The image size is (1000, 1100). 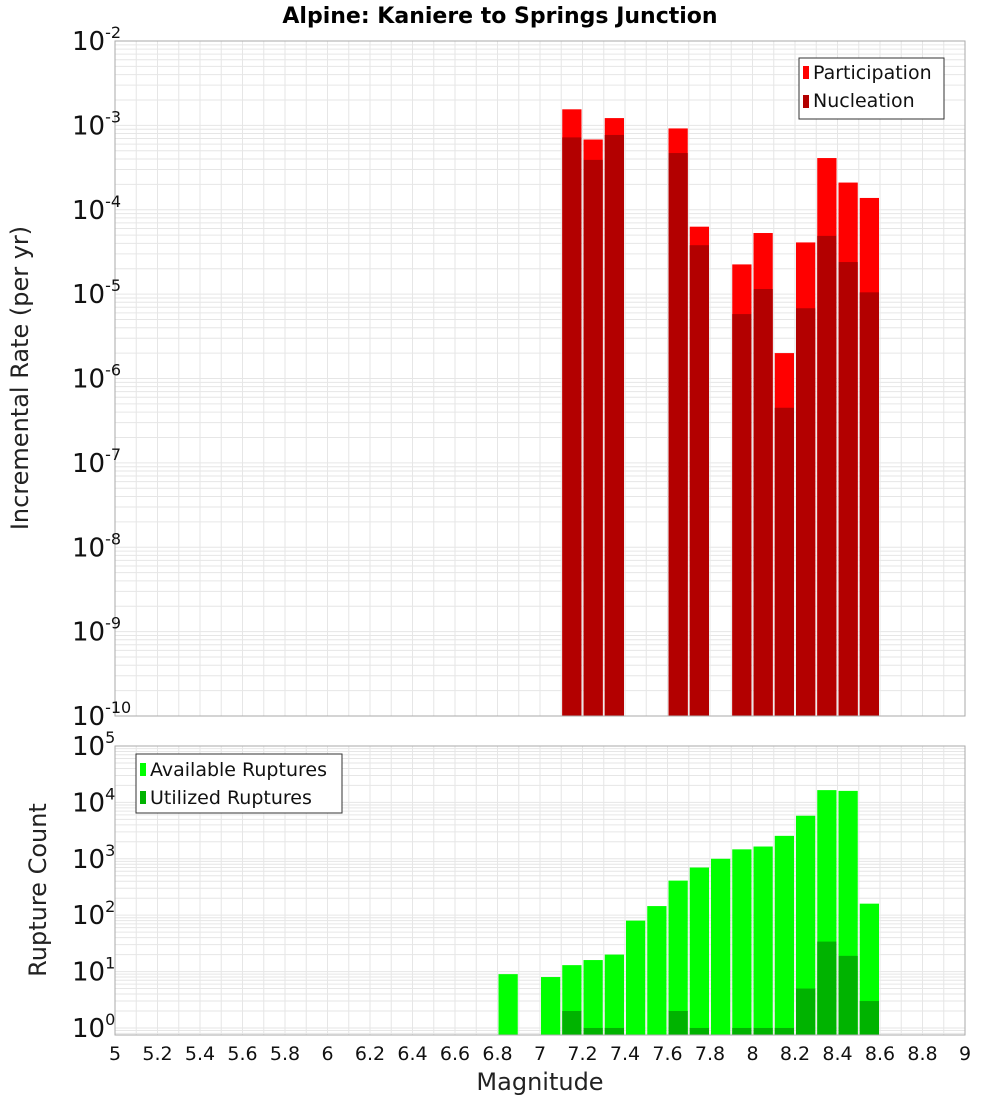 I want to click on x-tick-label: 7.6, so click(x=667, y=1054).